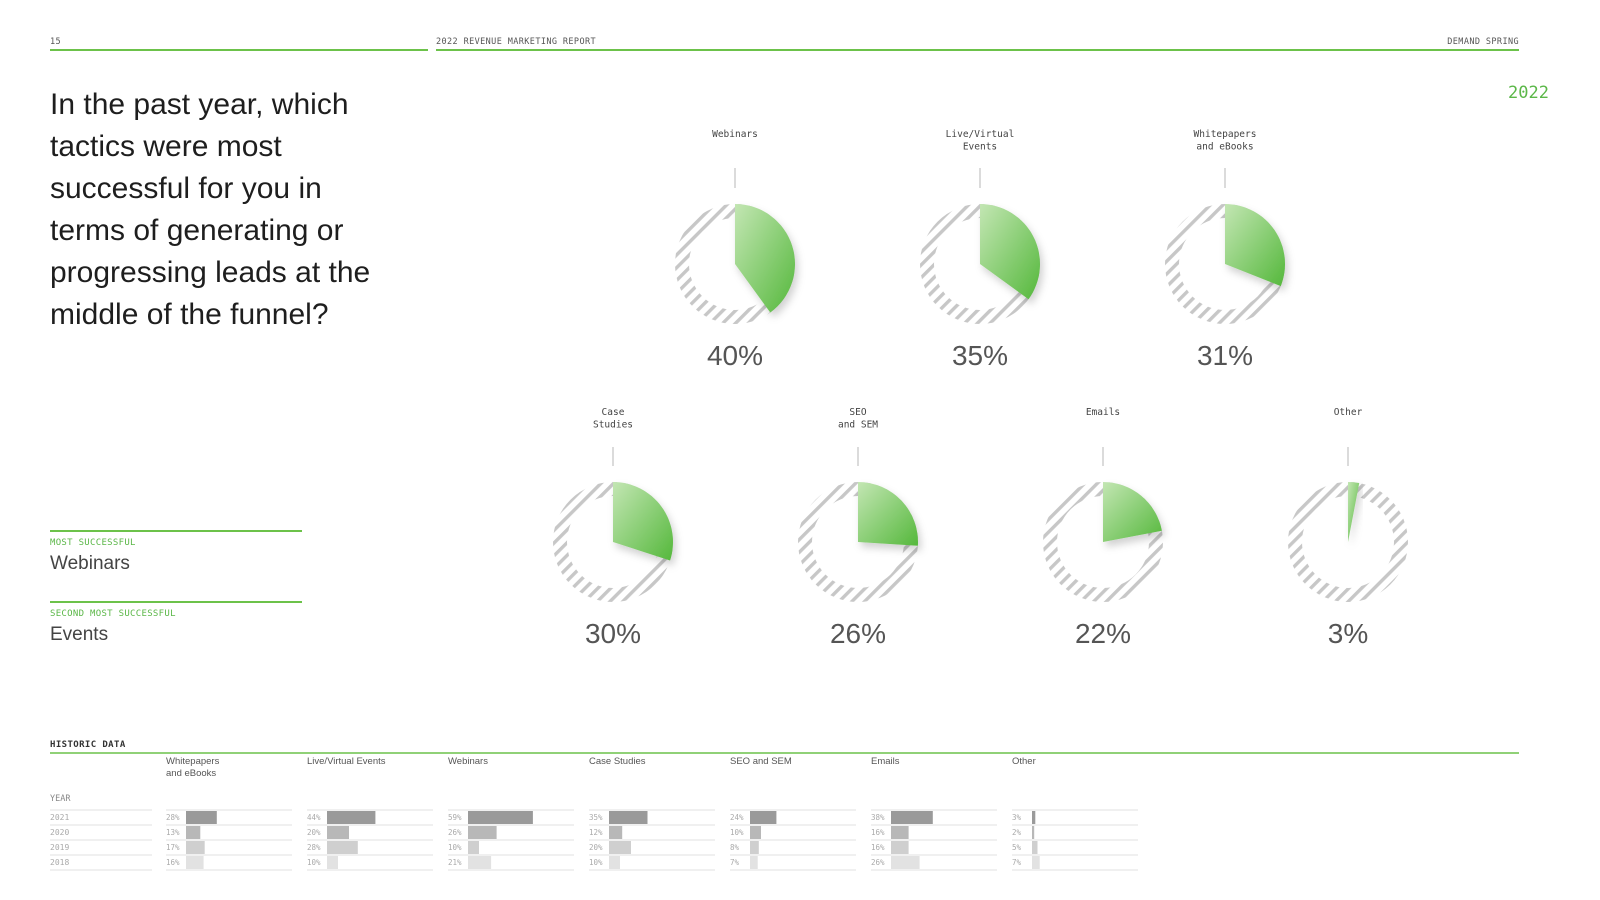 The height and width of the screenshot is (900, 1600). Describe the element at coordinates (613, 633) in the screenshot. I see `pie-percent: 30%` at that location.